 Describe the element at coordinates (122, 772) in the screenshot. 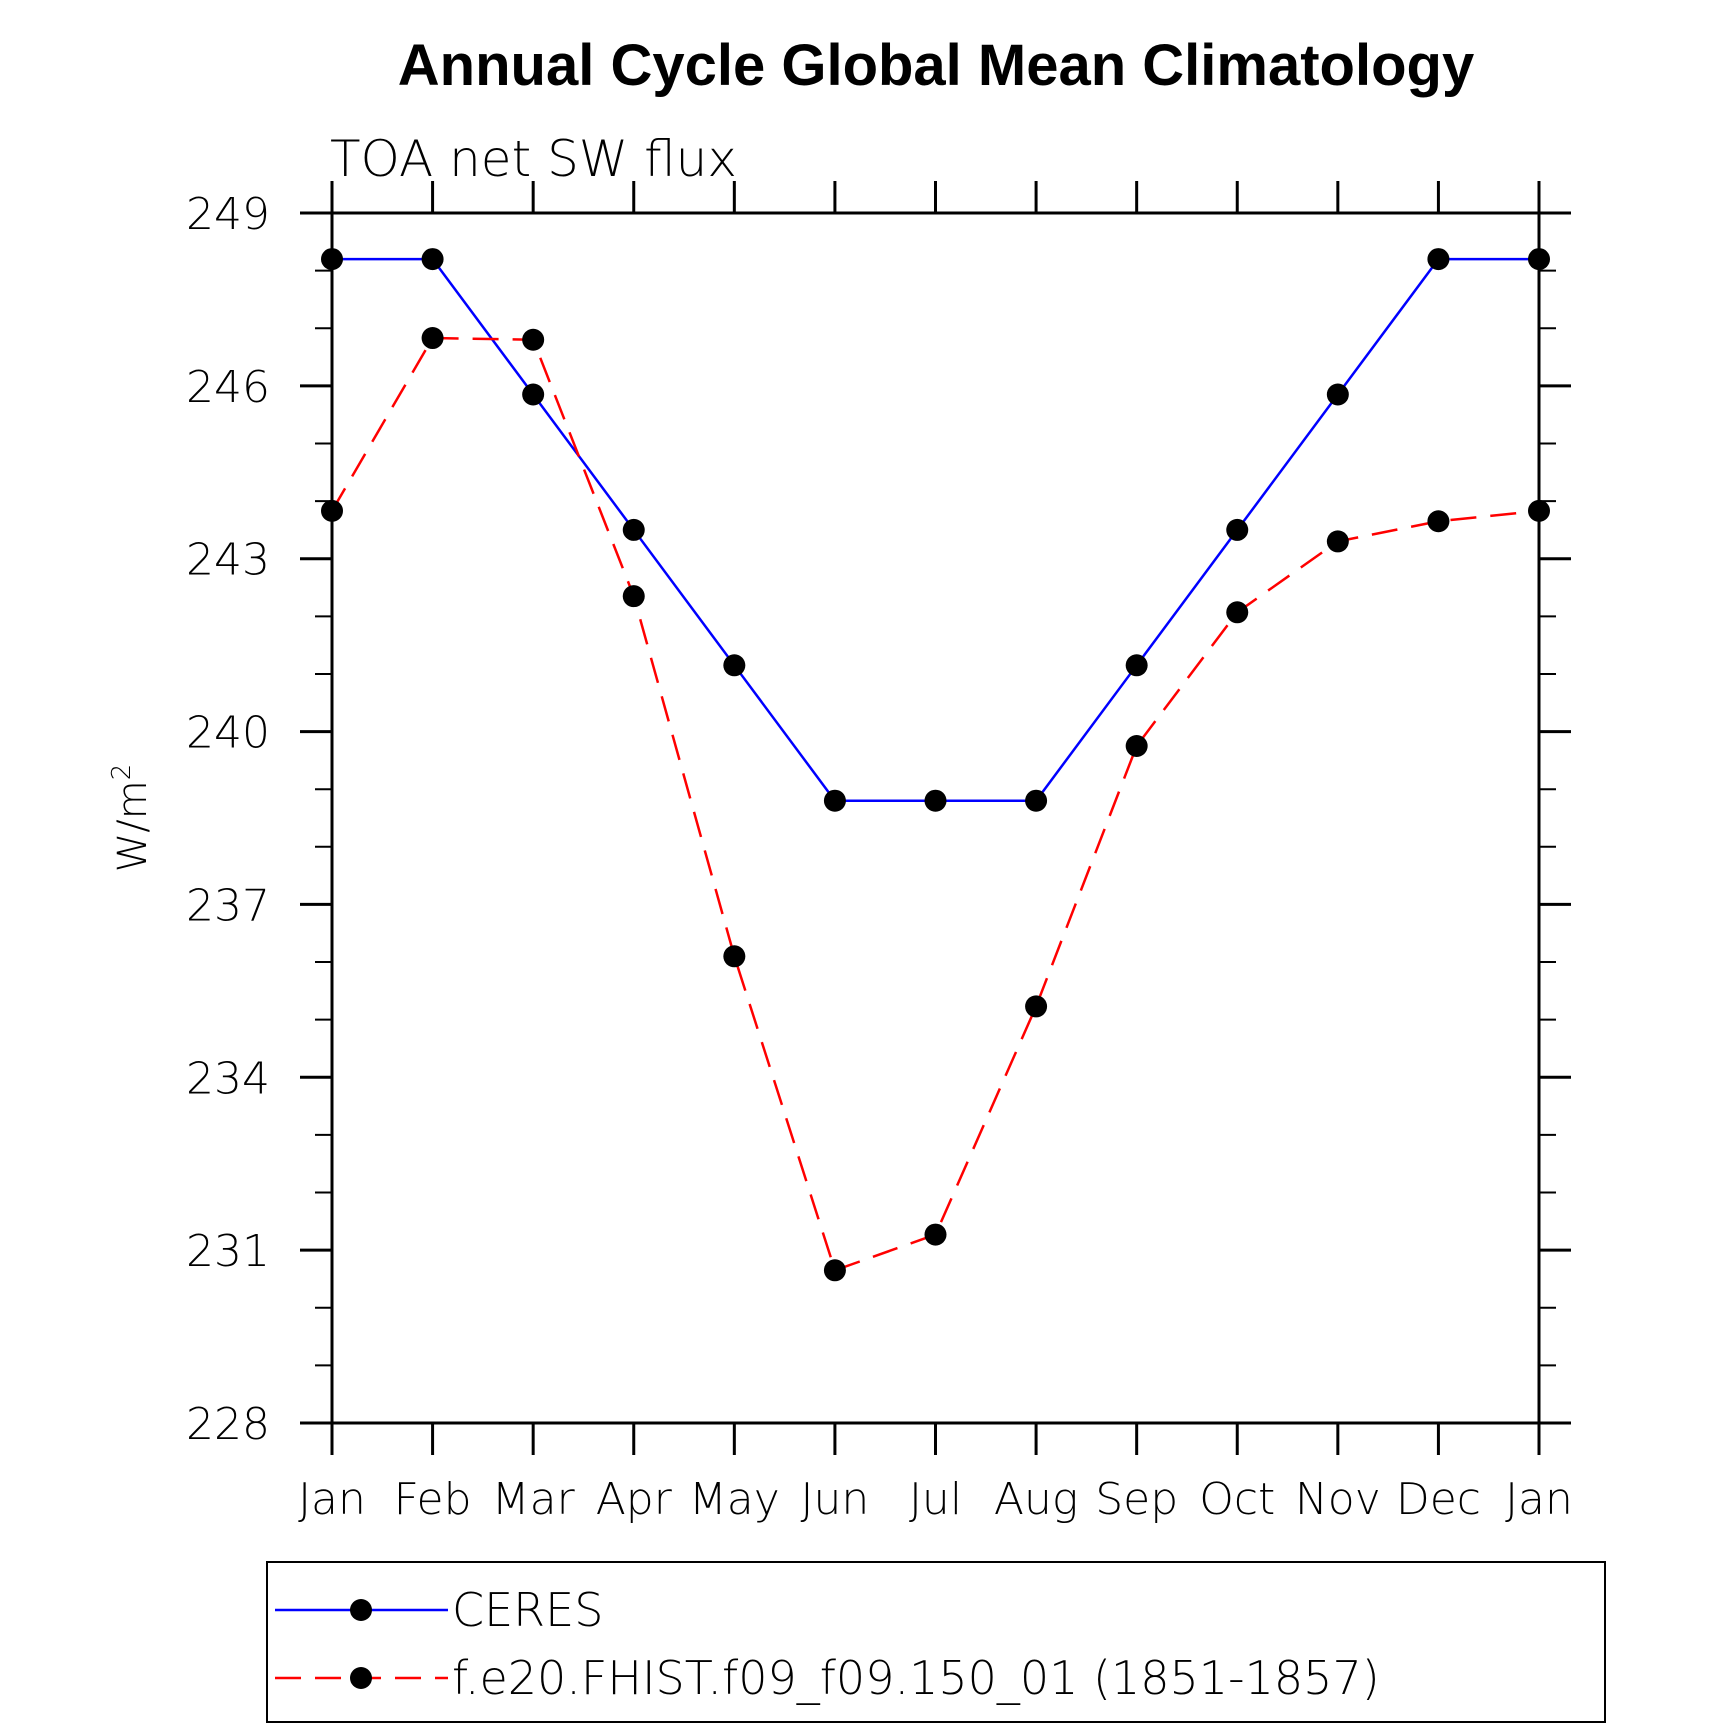

I see `y-axis-label-superscript: 2` at that location.